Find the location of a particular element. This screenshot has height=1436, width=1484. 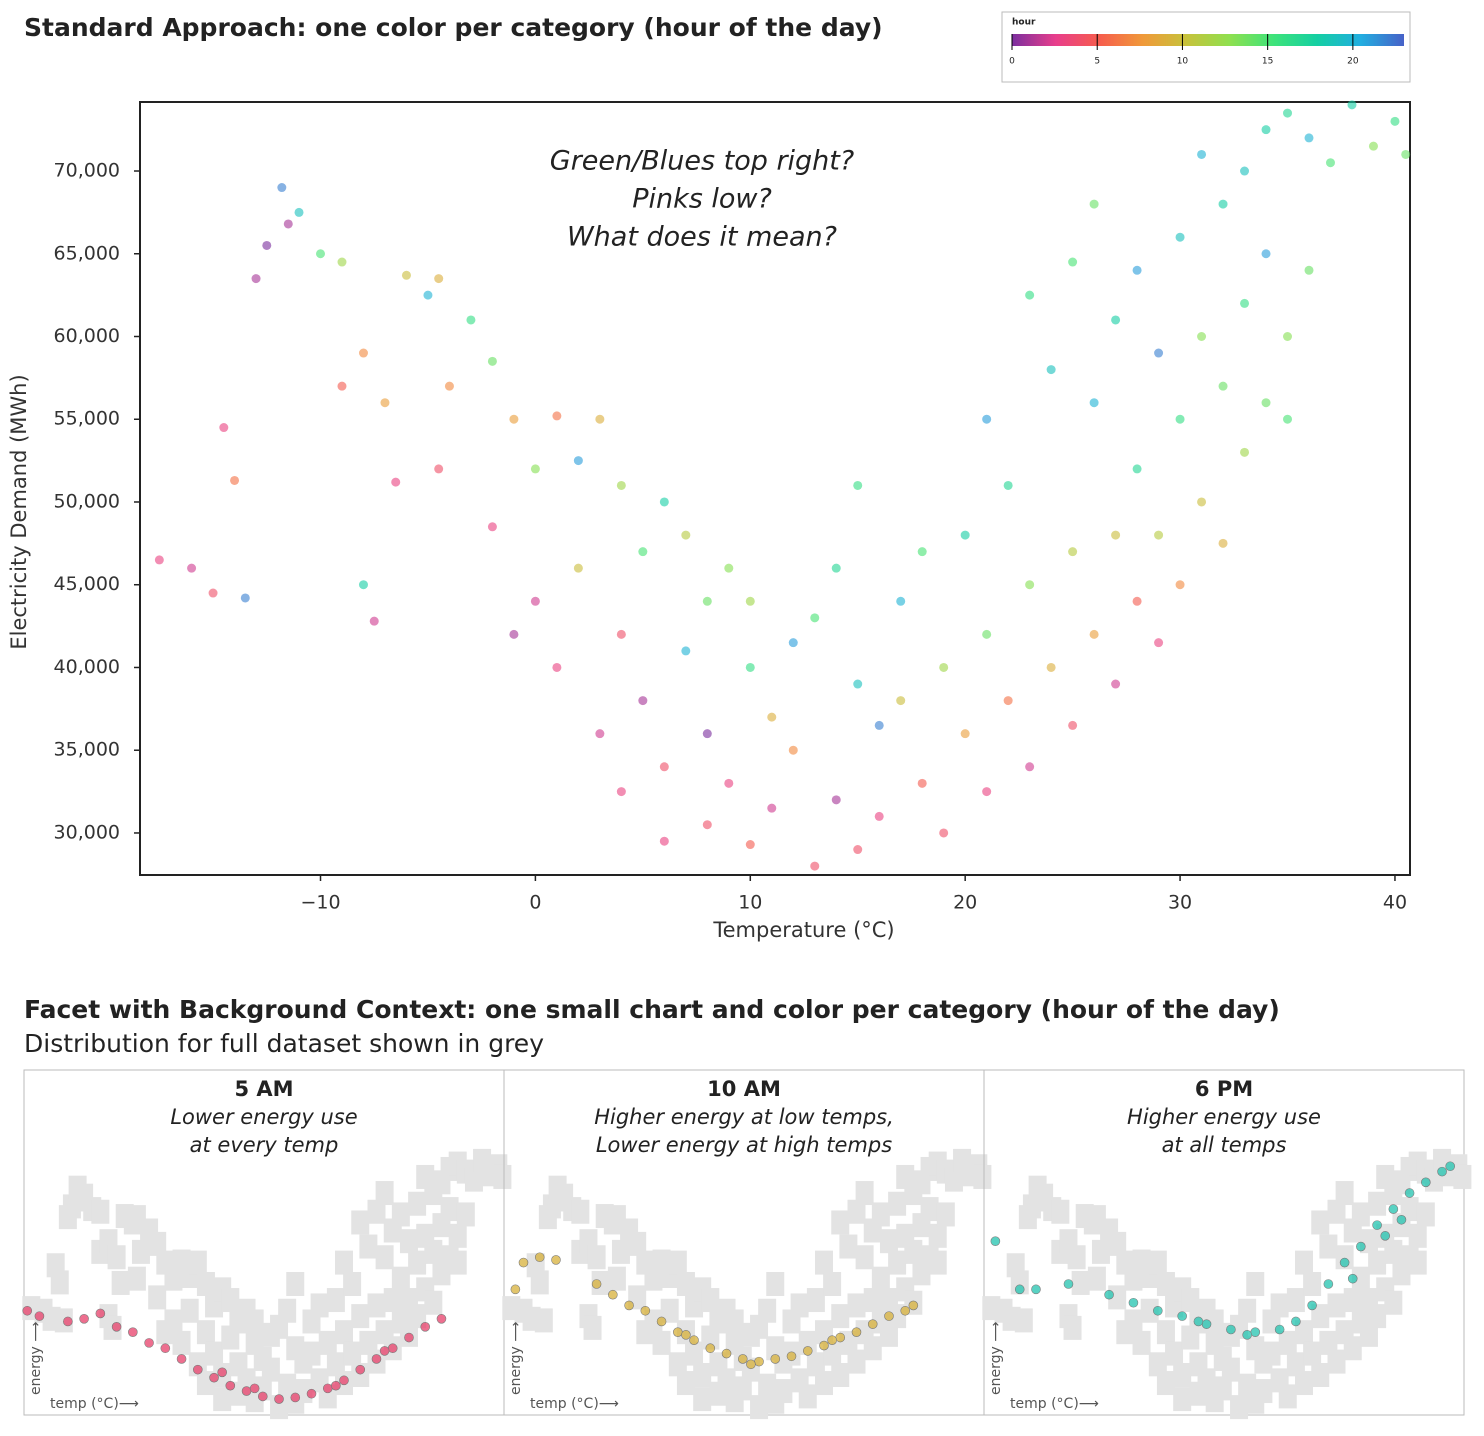

legend-box is located at coordinates (1206, 47).